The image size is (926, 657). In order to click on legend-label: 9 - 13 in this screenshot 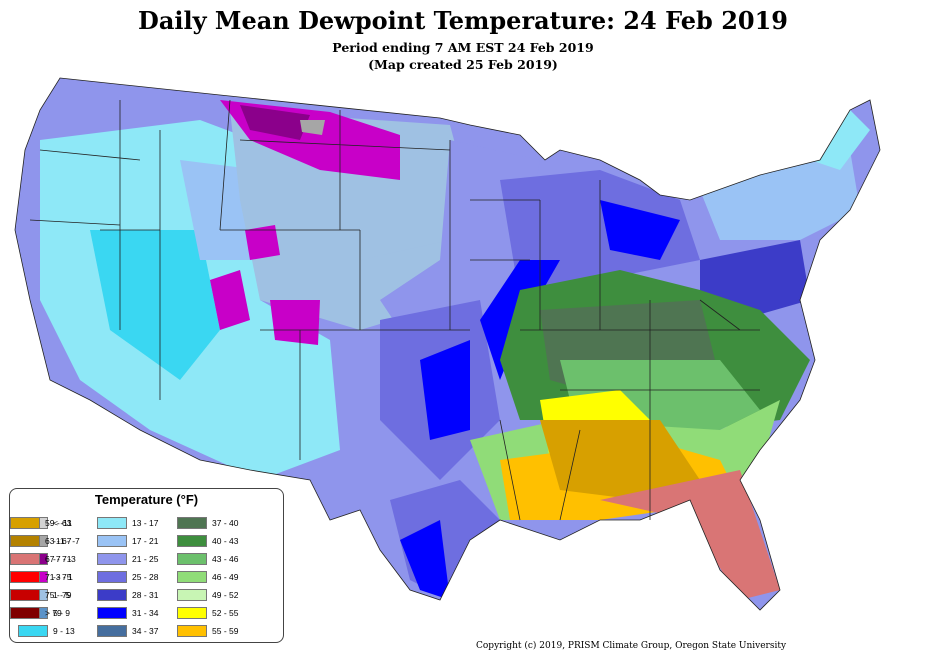, I will do `click(64, 630)`.